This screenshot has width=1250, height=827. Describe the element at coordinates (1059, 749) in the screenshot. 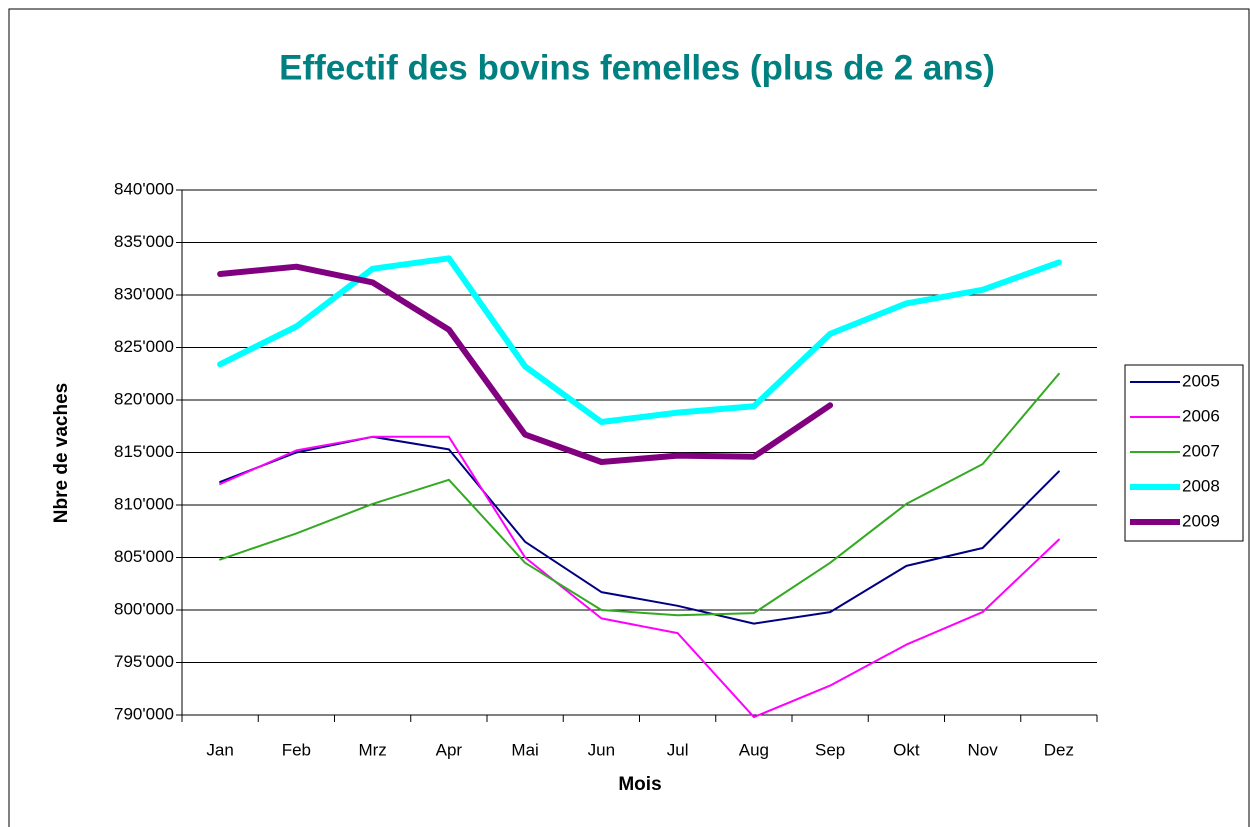

I see `x-tick-label: Dez` at that location.